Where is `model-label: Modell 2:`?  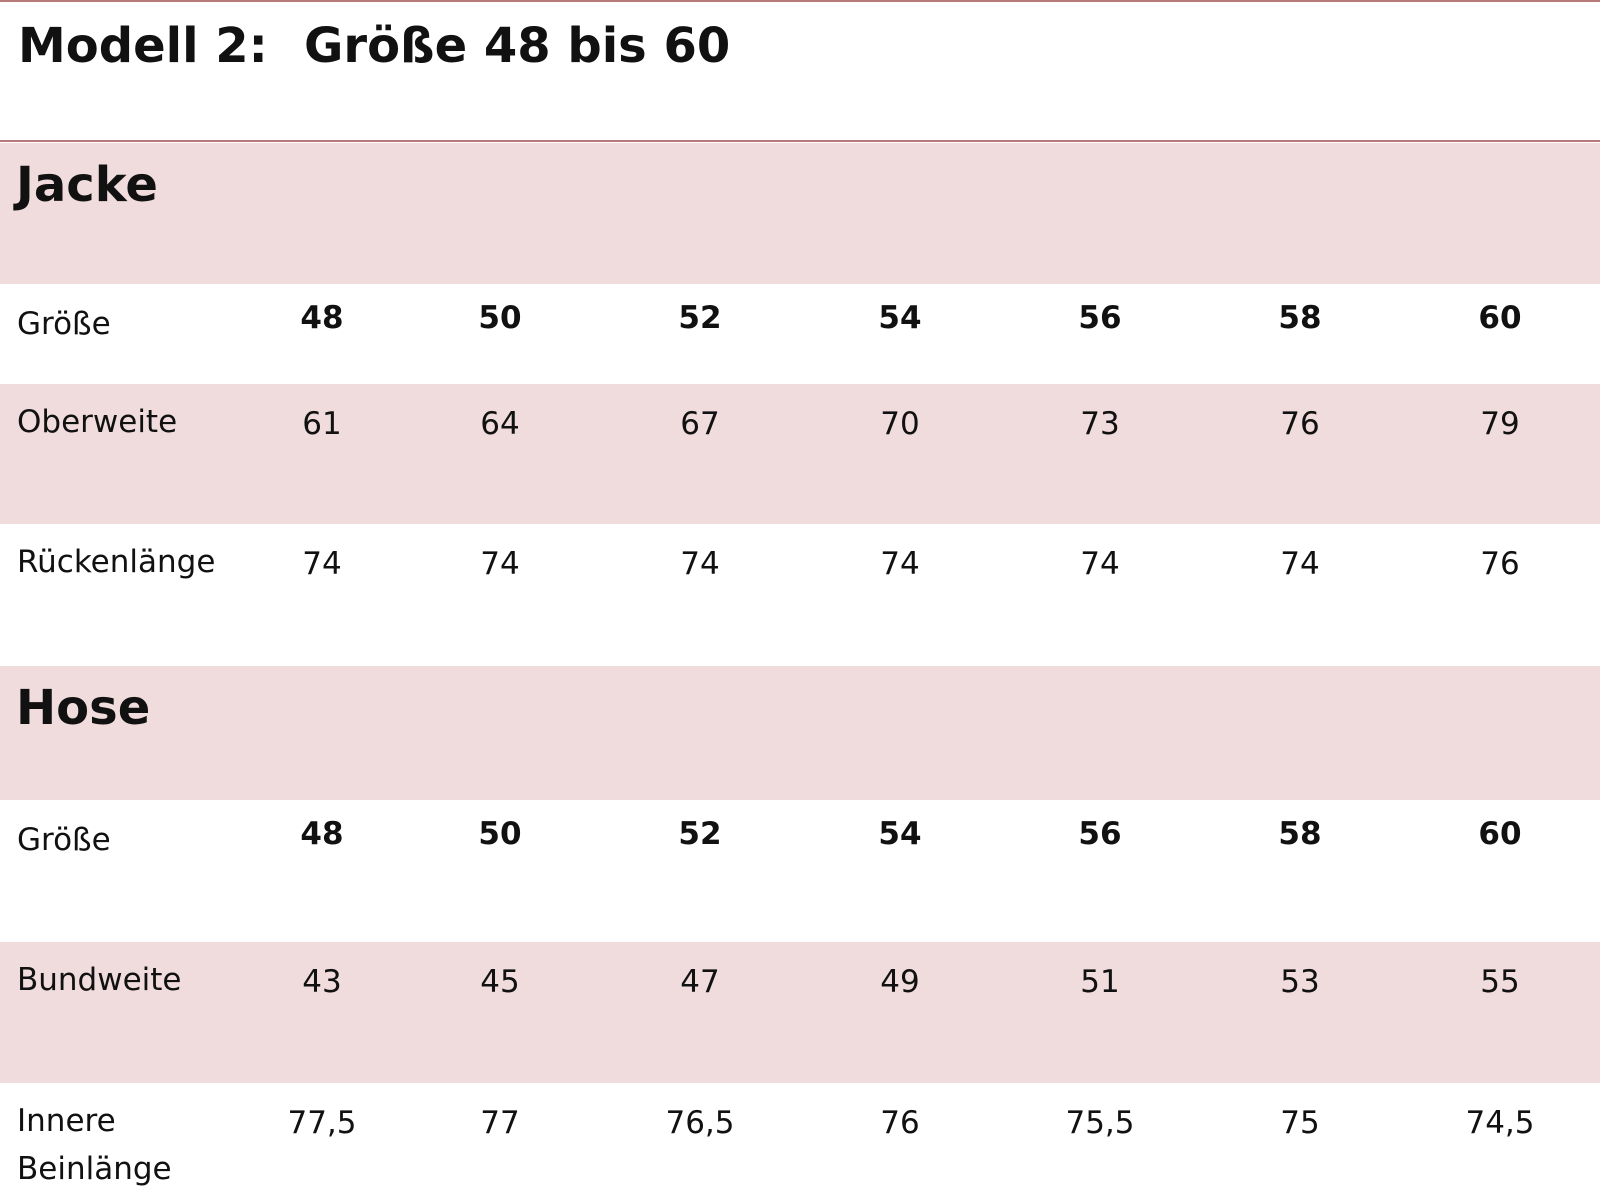 model-label: Modell 2: is located at coordinates (143, 46).